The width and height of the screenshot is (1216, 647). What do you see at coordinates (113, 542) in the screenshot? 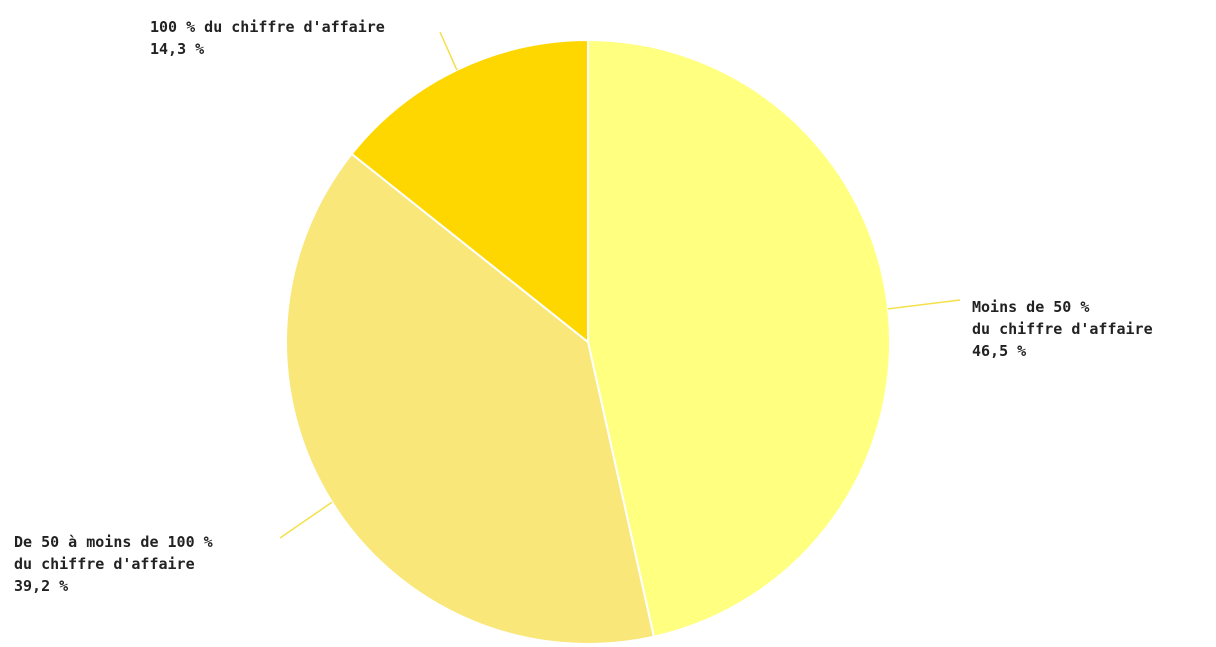
I see `slice-category-label: De 50 à moins de 100 %` at bounding box center [113, 542].